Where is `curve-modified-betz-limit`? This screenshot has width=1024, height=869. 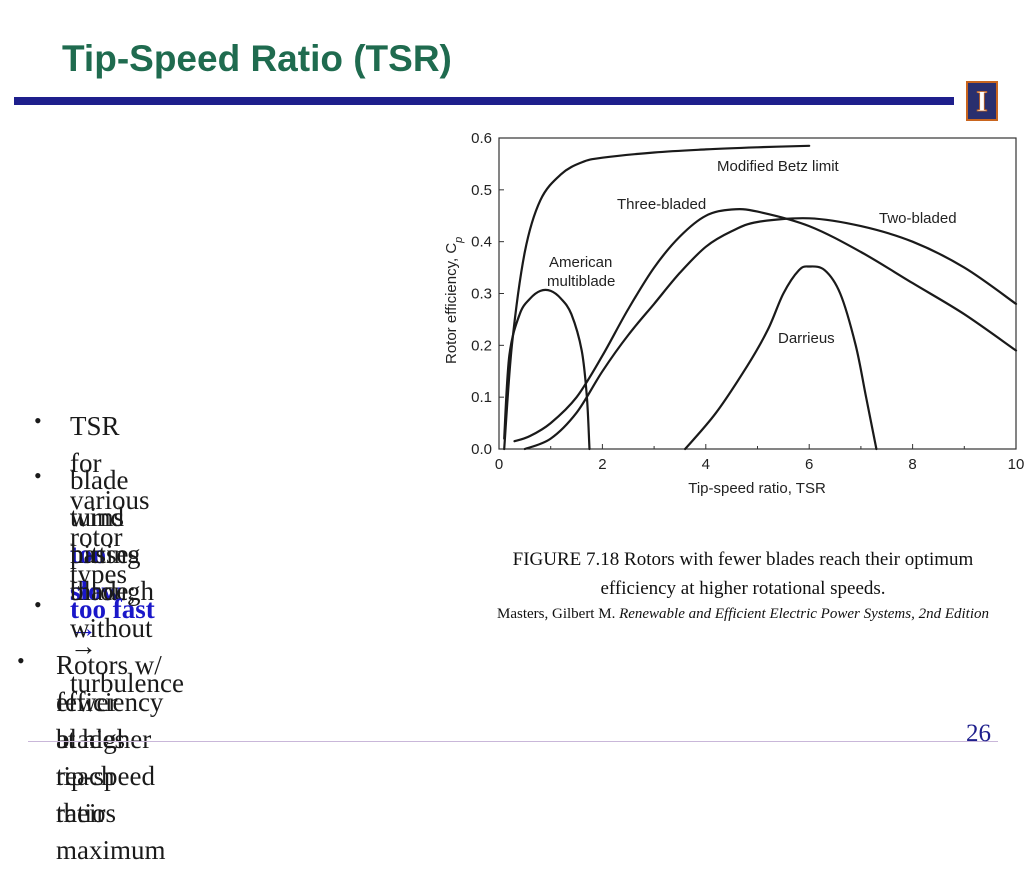 curve-modified-betz-limit is located at coordinates (657, 297).